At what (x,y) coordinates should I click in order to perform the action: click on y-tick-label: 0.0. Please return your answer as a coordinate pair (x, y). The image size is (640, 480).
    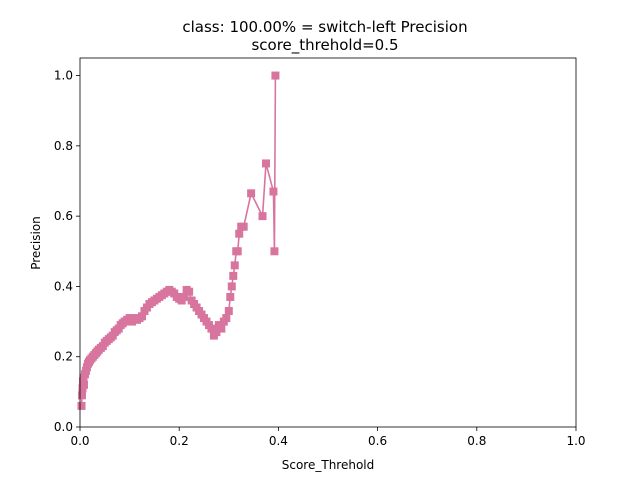
    Looking at the image, I should click on (63, 427).